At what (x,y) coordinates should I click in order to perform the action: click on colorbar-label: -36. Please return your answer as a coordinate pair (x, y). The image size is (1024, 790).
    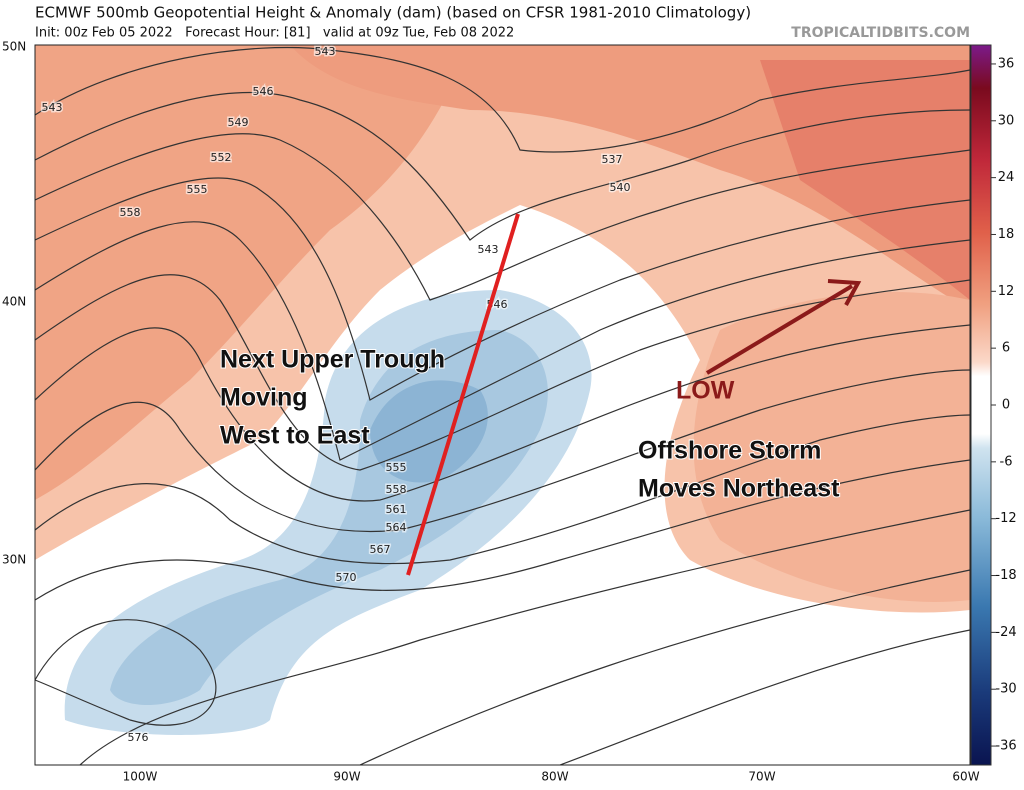
    Looking at the image, I should click on (1005, 746).